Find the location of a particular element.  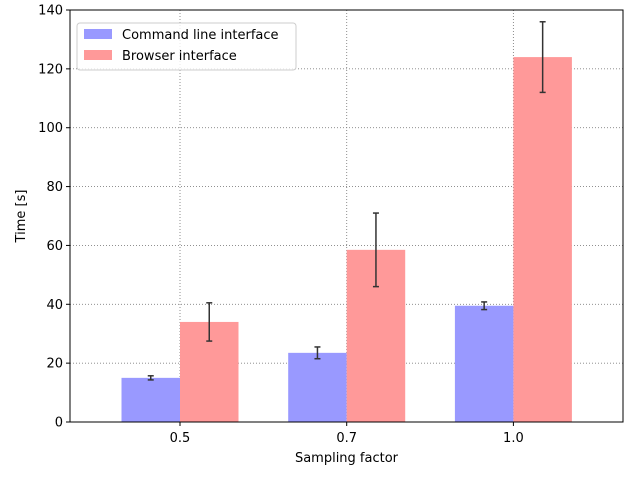

x-tick-label: 0.5 is located at coordinates (180, 438).